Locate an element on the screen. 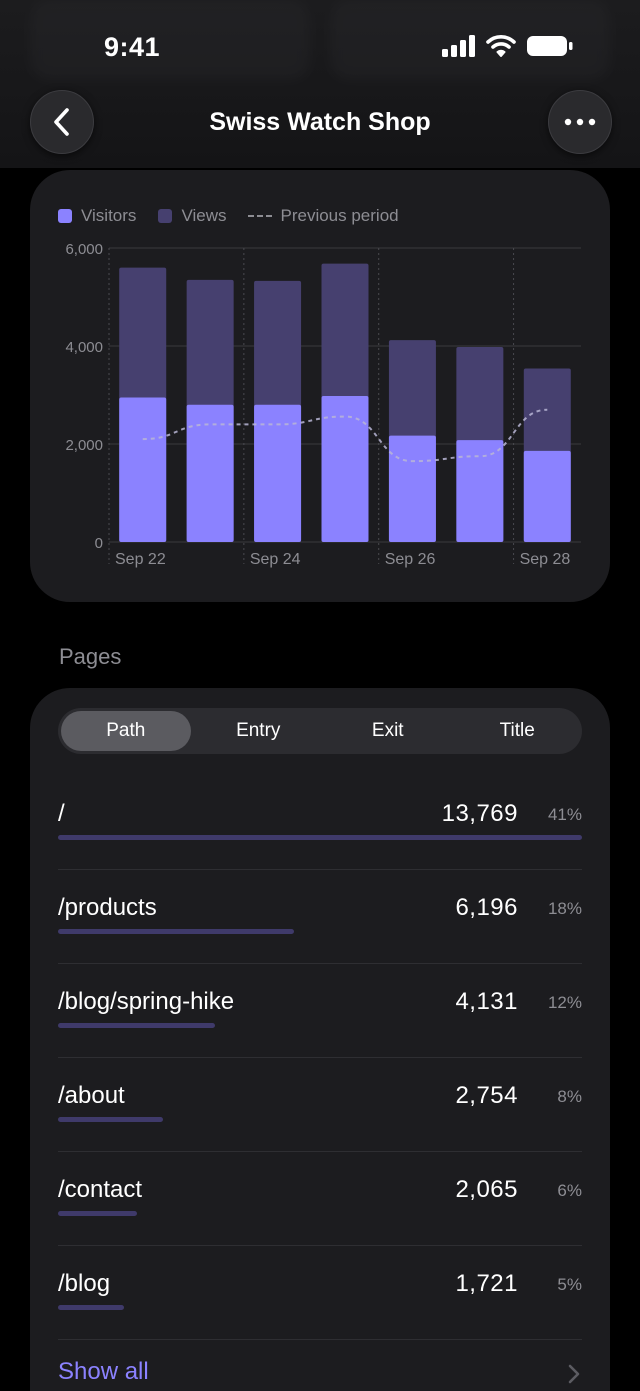 The width and height of the screenshot is (640, 1391). chart-legend: Visitors Views Previous period is located at coordinates (239, 216).